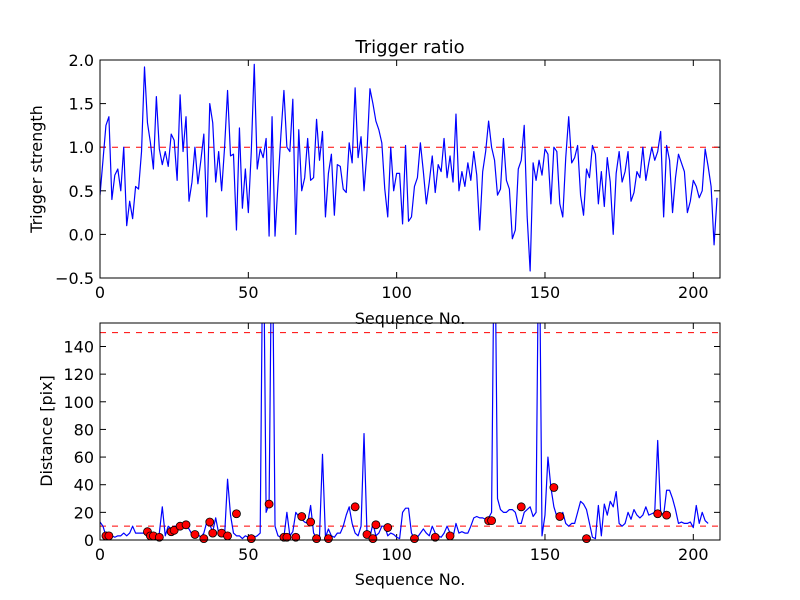 Image resolution: width=800 pixels, height=600 pixels. Describe the element at coordinates (78, 402) in the screenshot. I see `y-tick-label: 100` at that location.